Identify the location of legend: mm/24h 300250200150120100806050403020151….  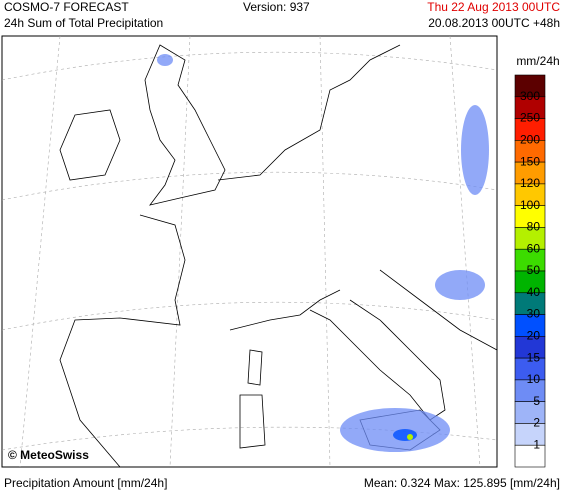
(537, 261).